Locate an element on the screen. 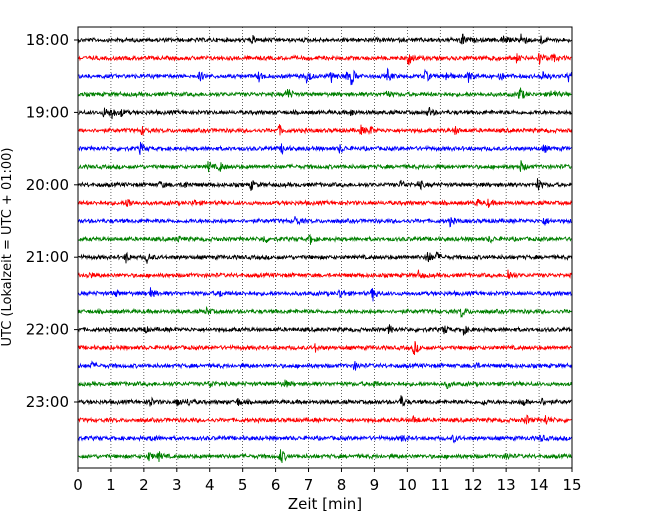  x-tick-label: 0 is located at coordinates (78, 485).